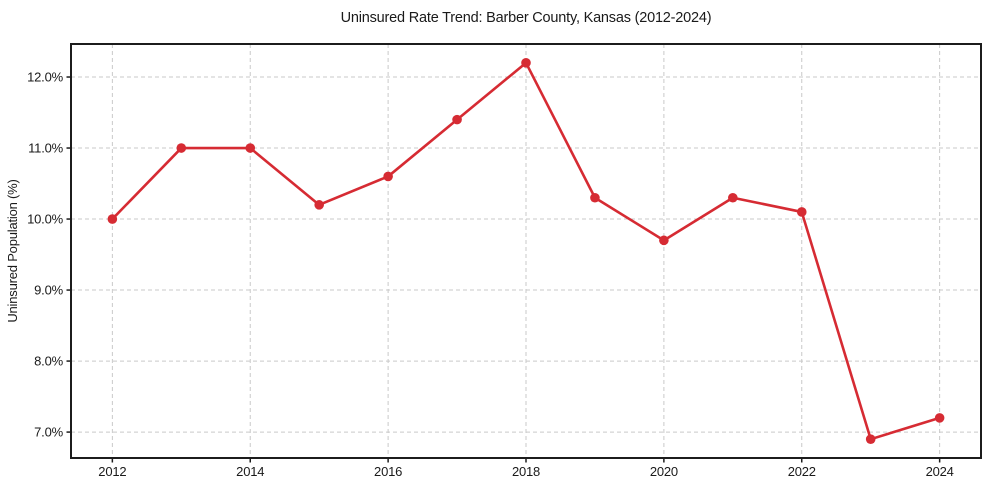 The image size is (989, 490). Describe the element at coordinates (802, 471) in the screenshot. I see `x-tick-label: 2022` at that location.